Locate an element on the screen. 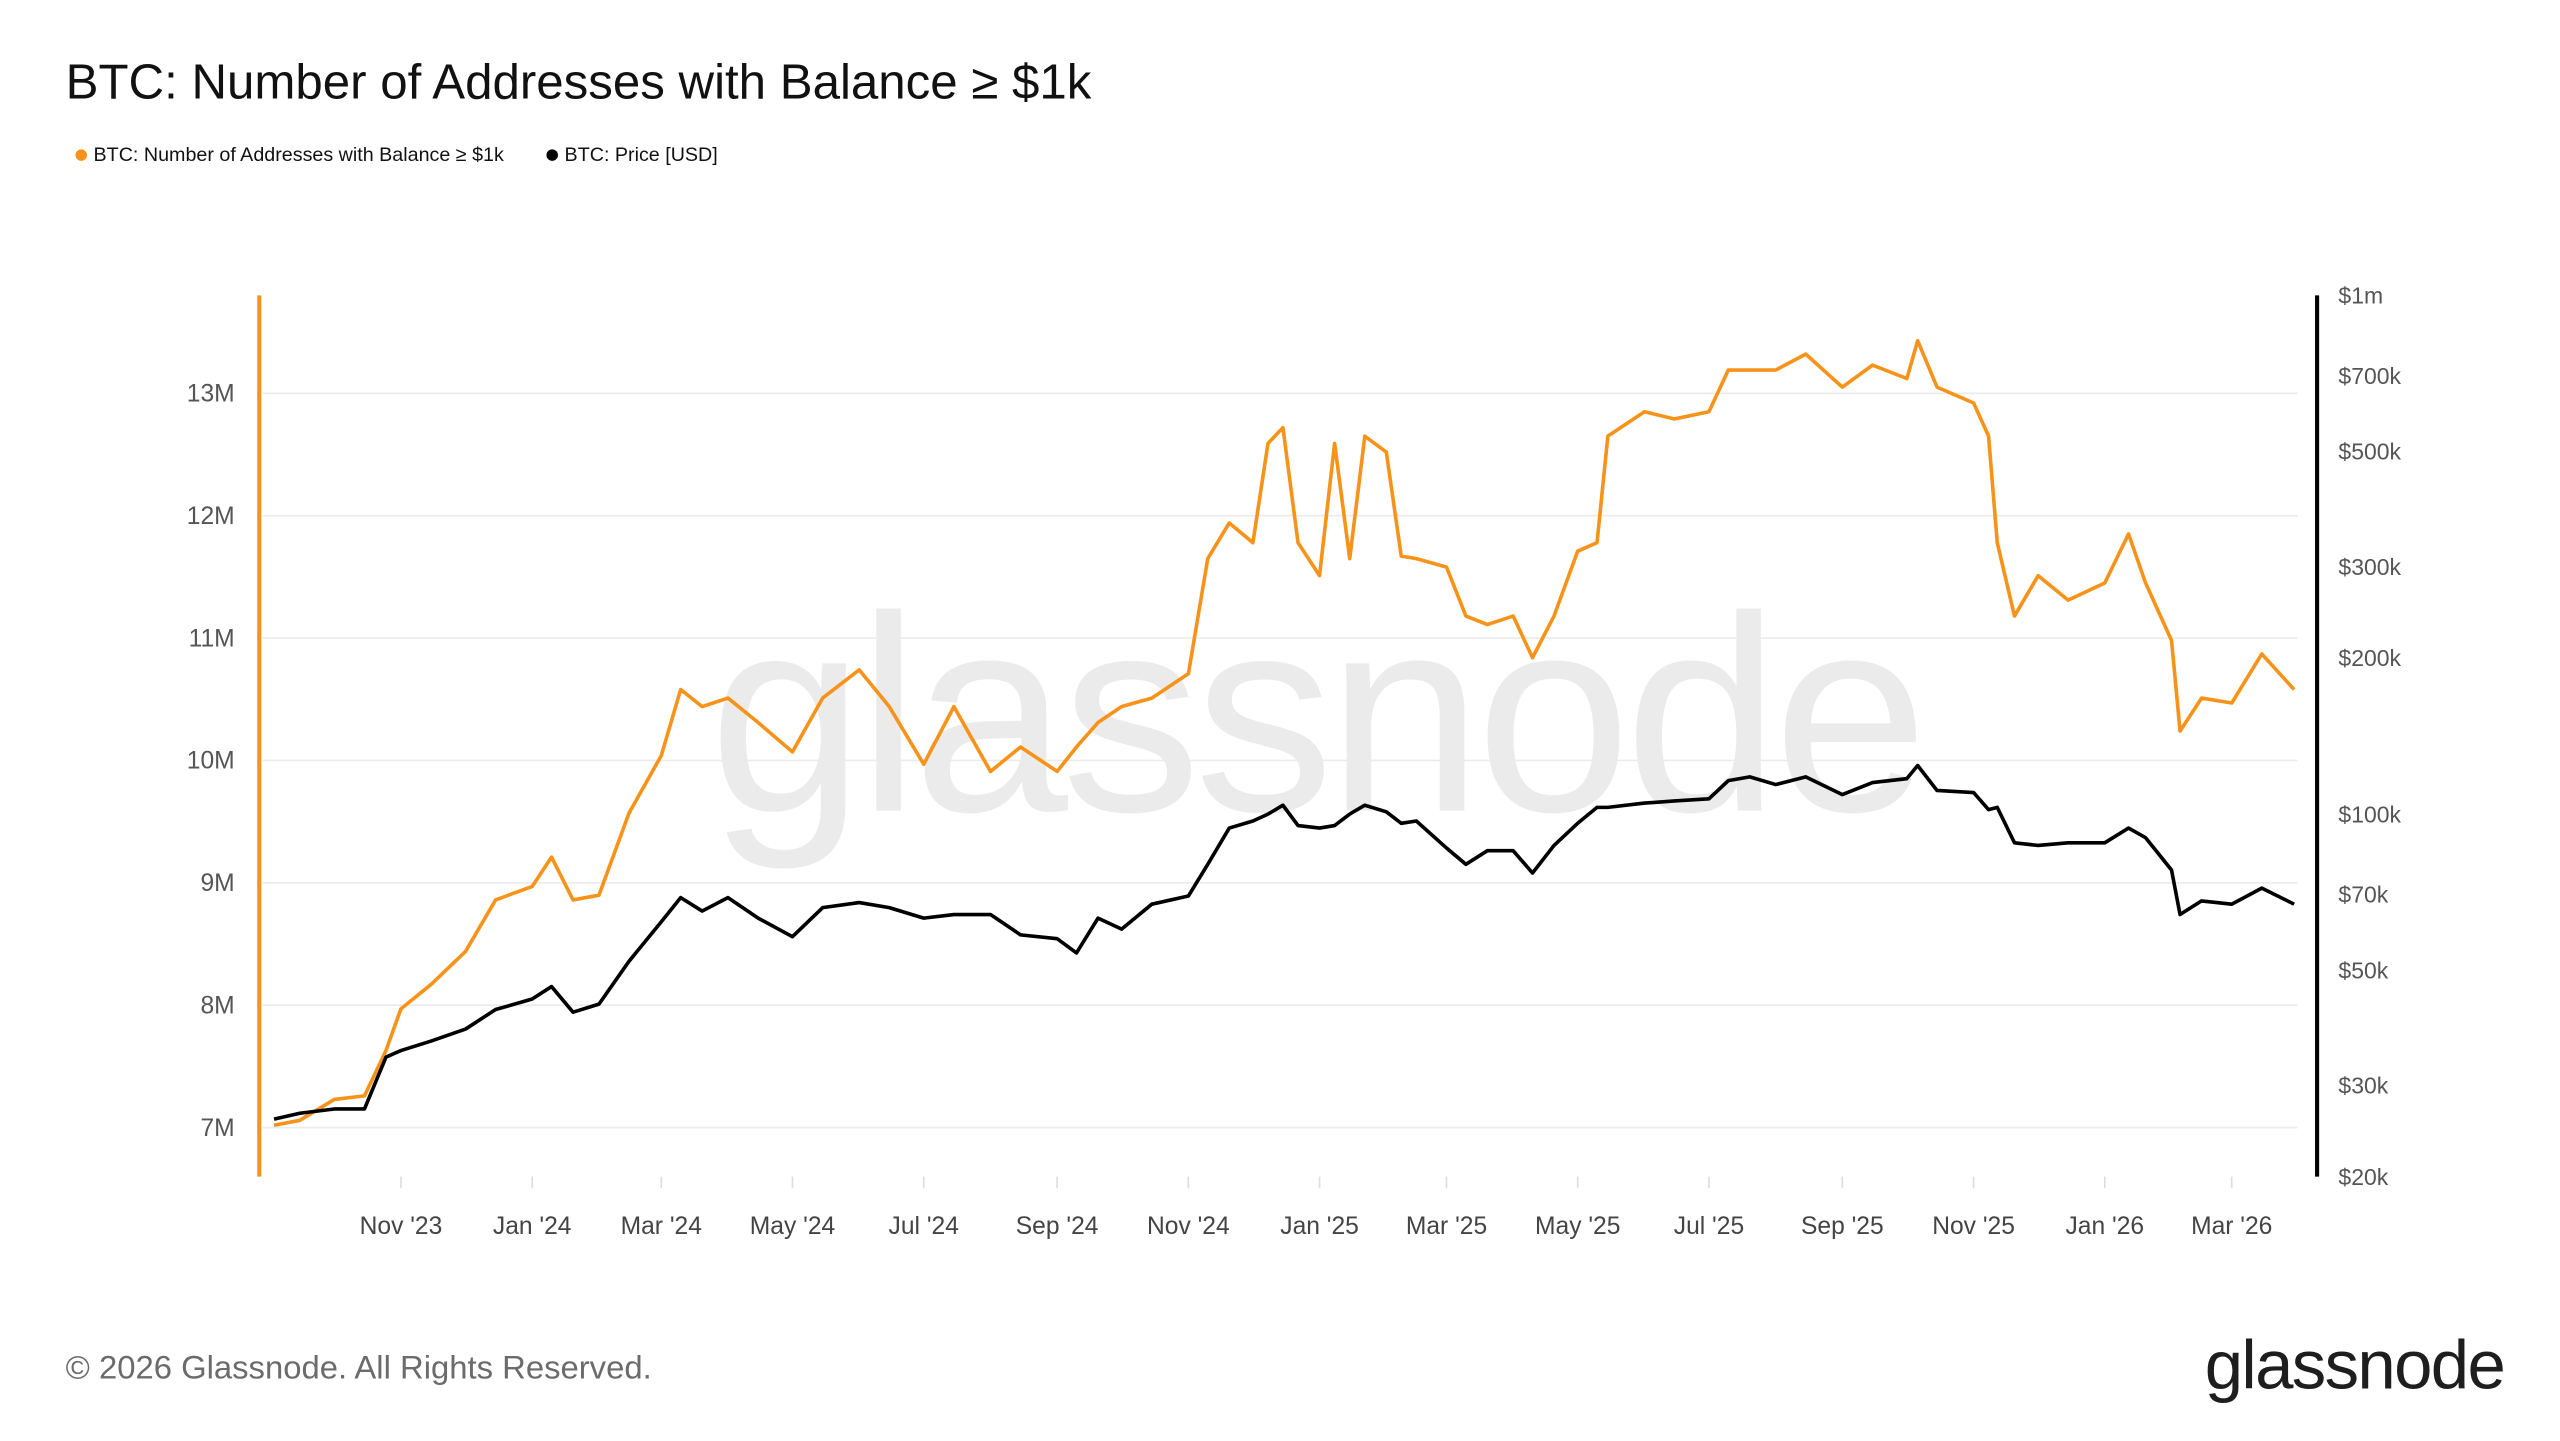  y-right-tick-label: $300k is located at coordinates (2369, 567).